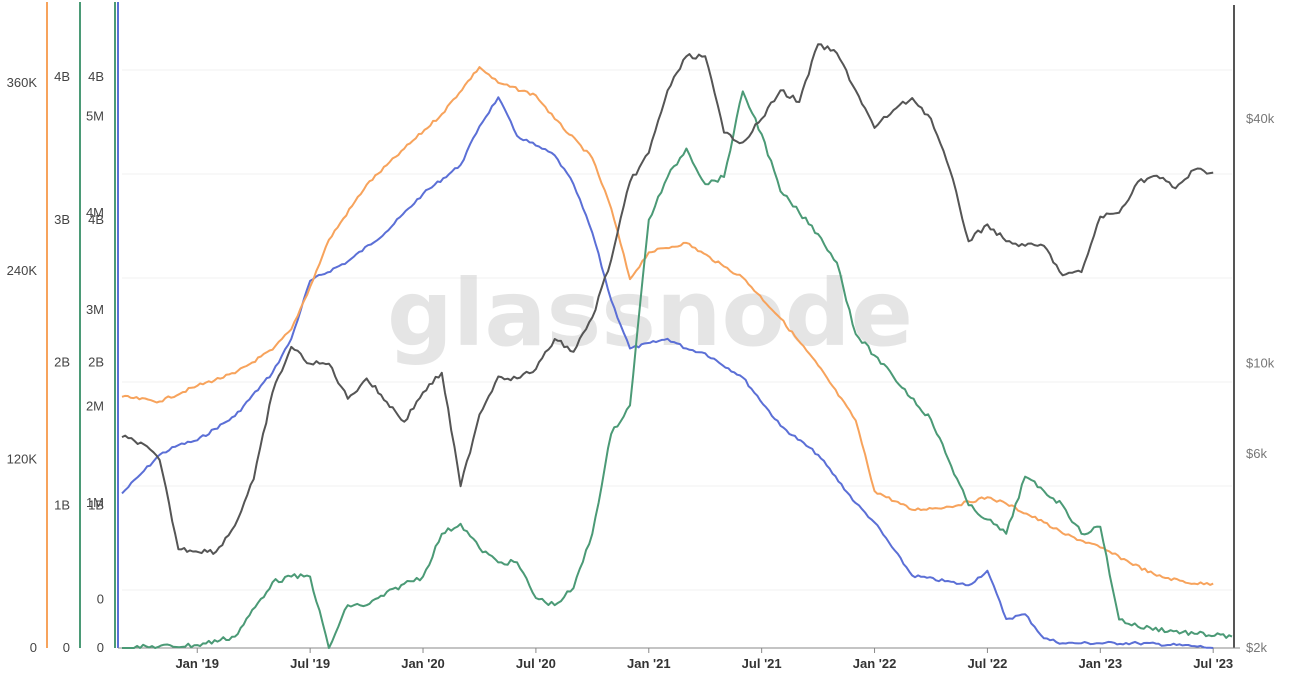 The image size is (1298, 681). I want to click on y-tick-label: 3M, so click(95, 309).